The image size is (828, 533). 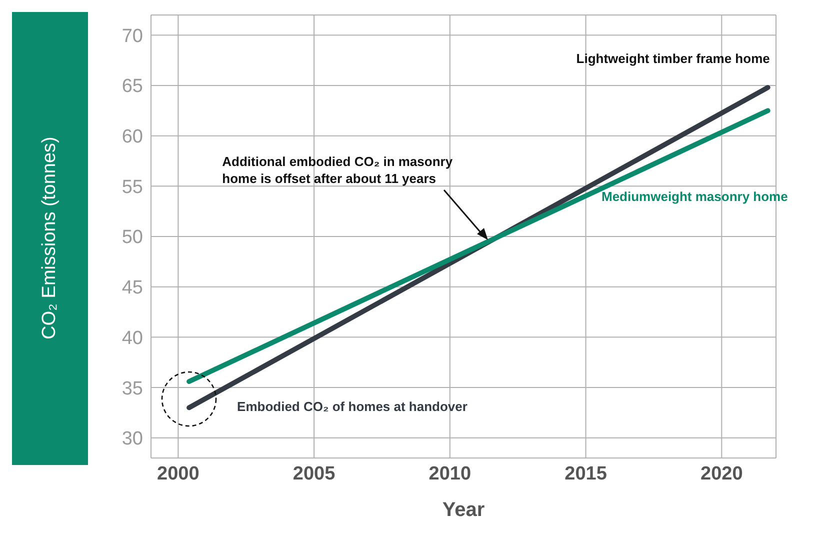 I want to click on y-tick-label: 60, so click(x=132, y=137).